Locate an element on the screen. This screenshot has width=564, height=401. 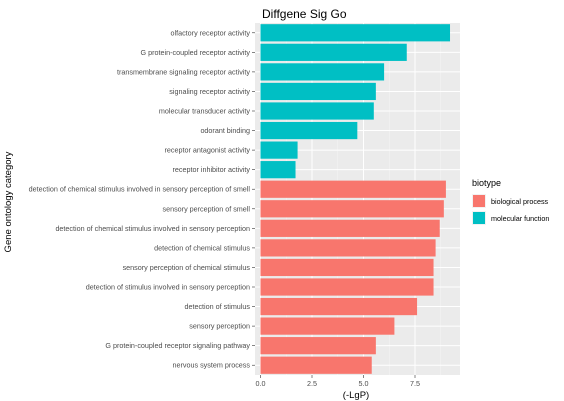
legend-label: molecular function is located at coordinates (520, 218).